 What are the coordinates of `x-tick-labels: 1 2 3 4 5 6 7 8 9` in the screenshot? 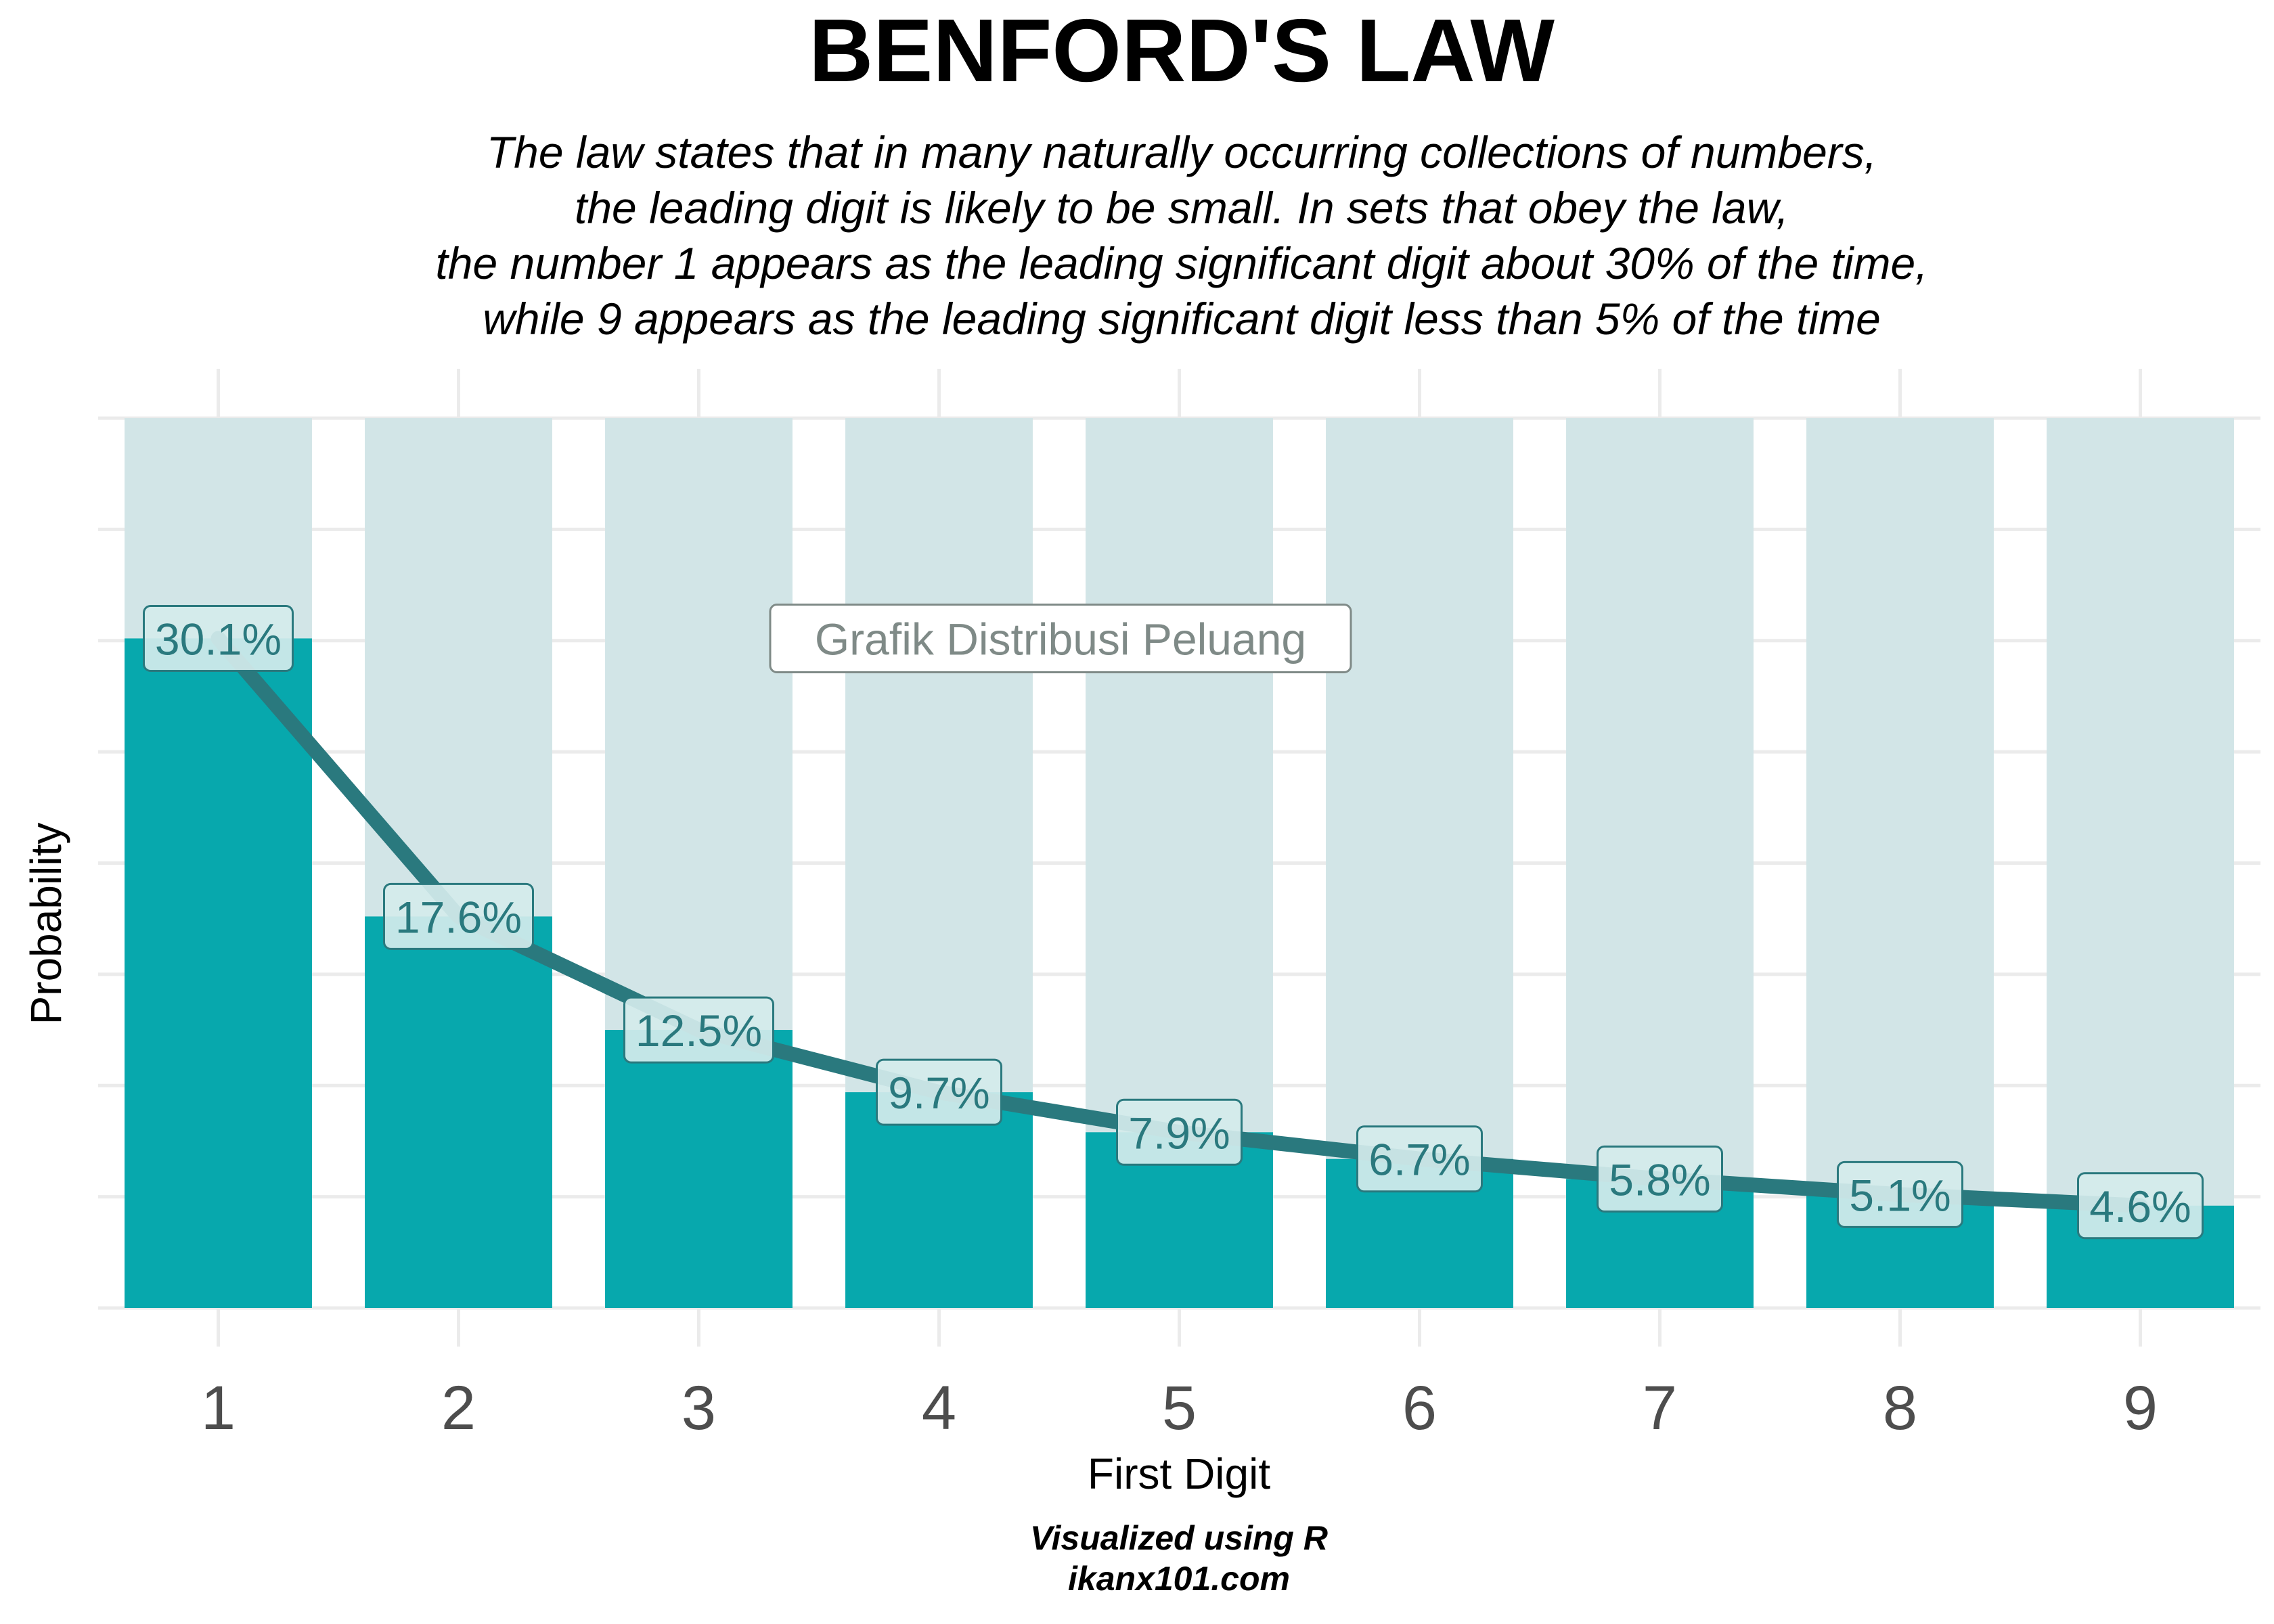 It's located at (1179, 1408).